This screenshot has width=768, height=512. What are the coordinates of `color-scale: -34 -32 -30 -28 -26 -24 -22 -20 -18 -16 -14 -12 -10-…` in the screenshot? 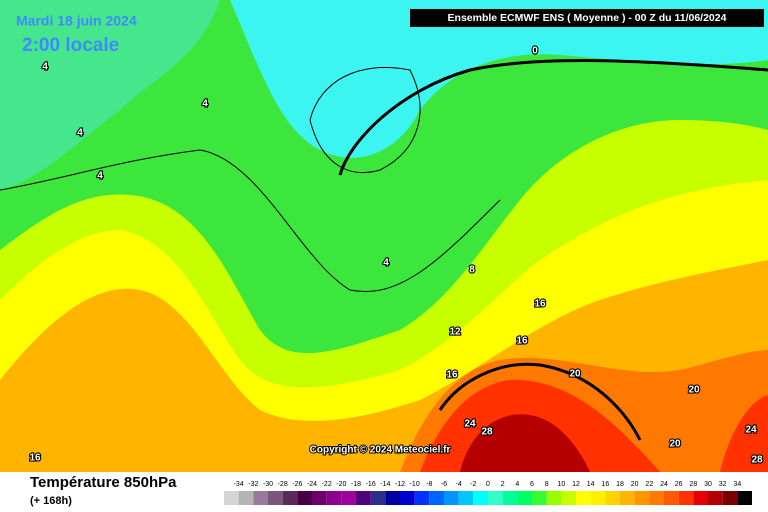 It's located at (488, 493).